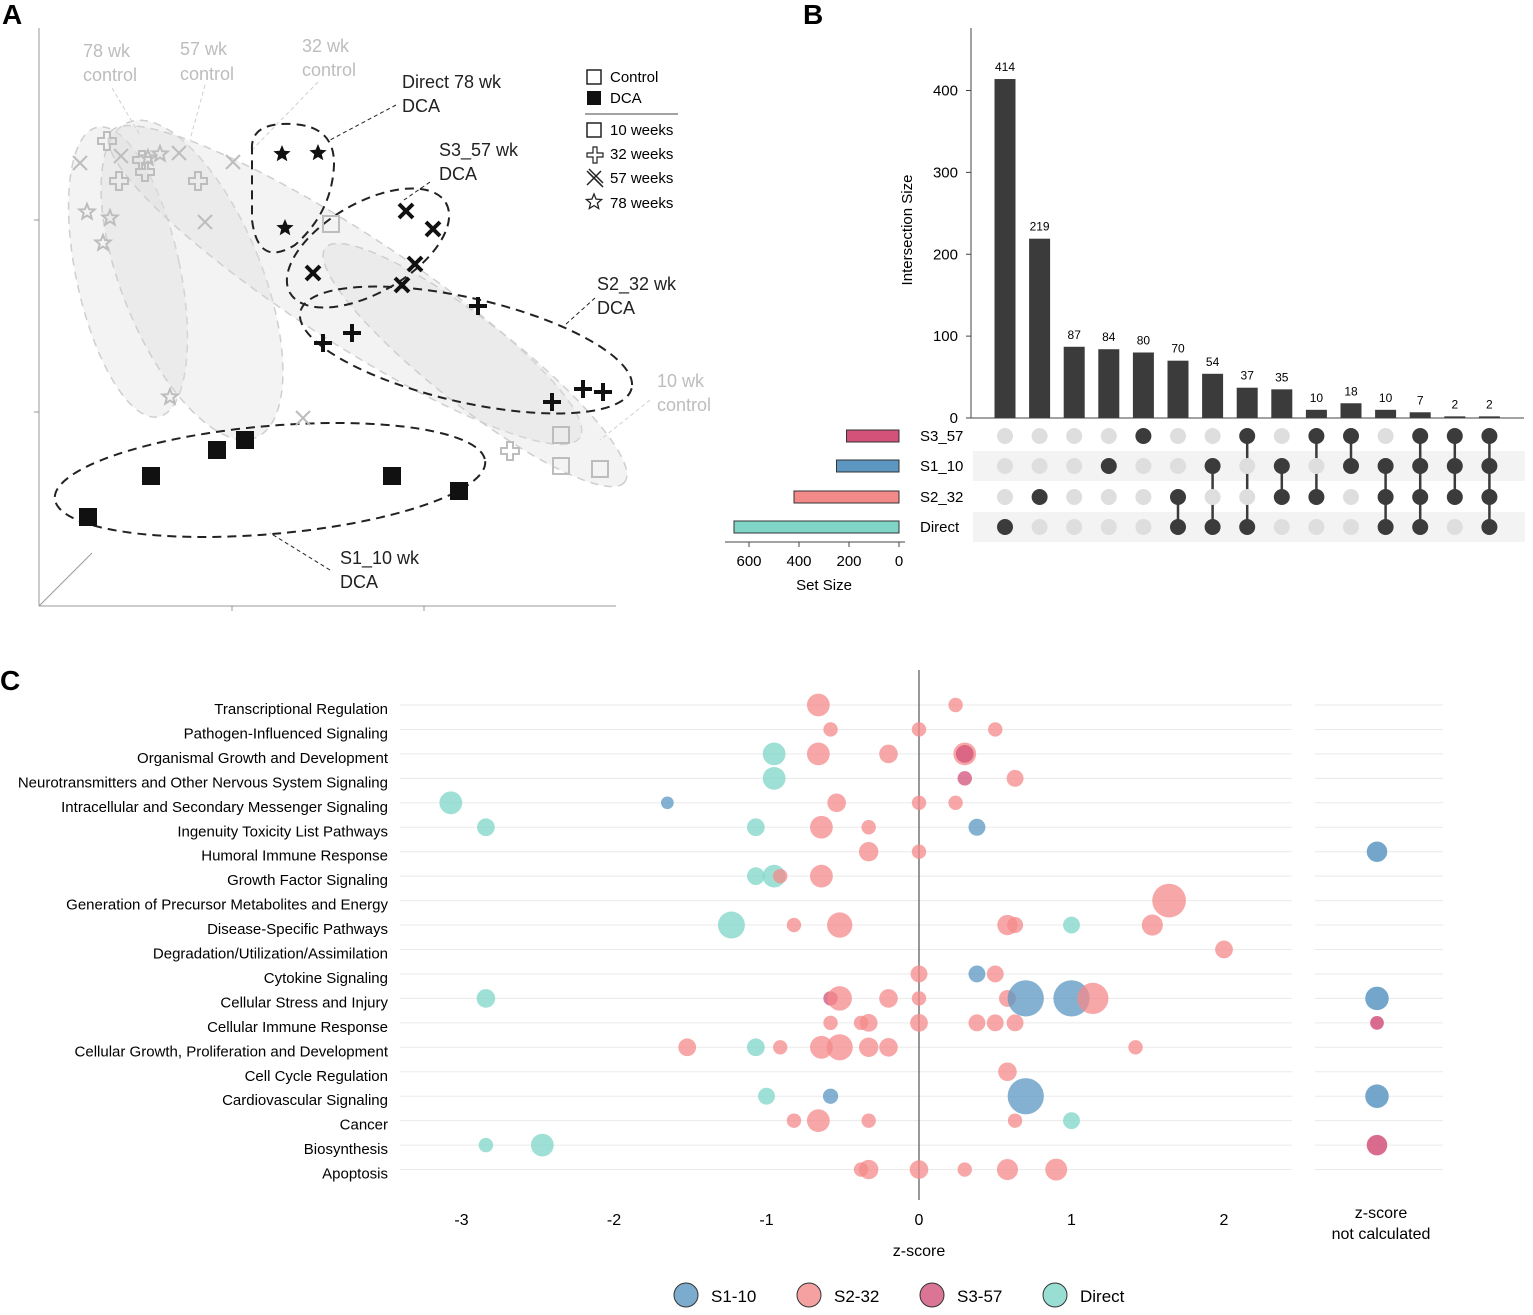  Describe the element at coordinates (684, 405) in the screenshot. I see `label-10wk-control-2: control` at that location.